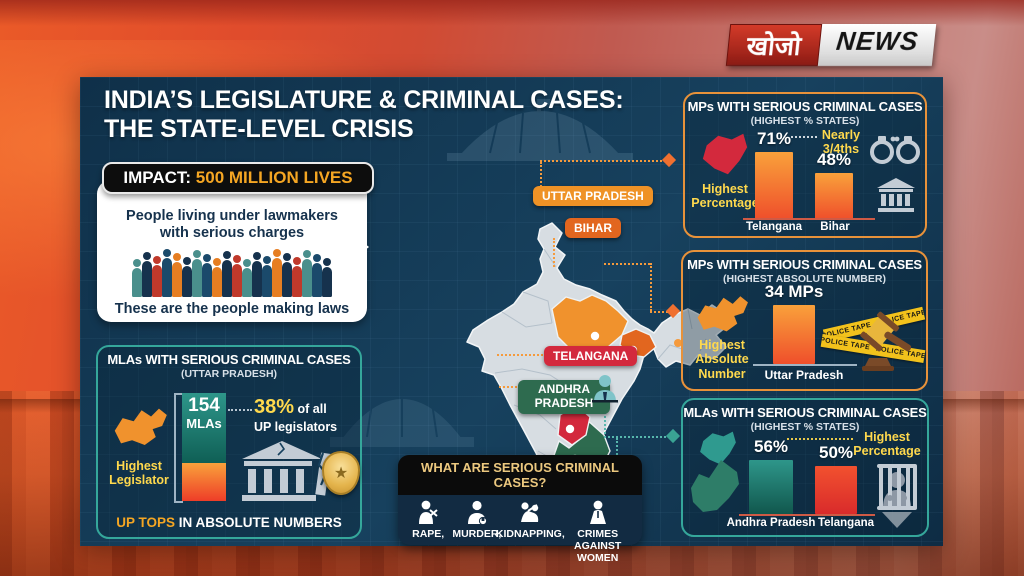 The height and width of the screenshot is (576, 1024). Describe the element at coordinates (805, 106) in the screenshot. I see `panel-title: MPs WITH SERIOUS CRIMINAL CASES` at that location.